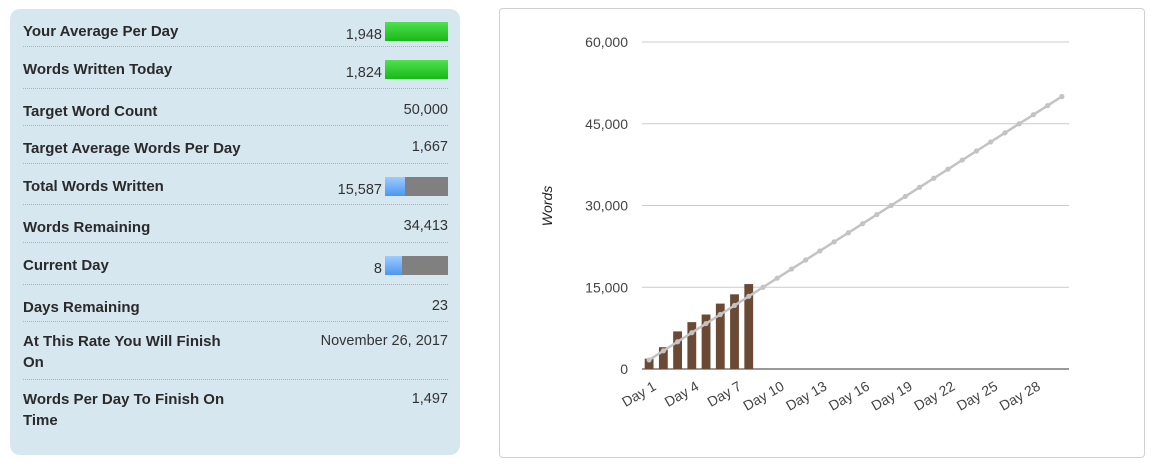 The image size is (1154, 464). What do you see at coordinates (384, 341) in the screenshot?
I see `stat-value: November 26, 2017` at bounding box center [384, 341].